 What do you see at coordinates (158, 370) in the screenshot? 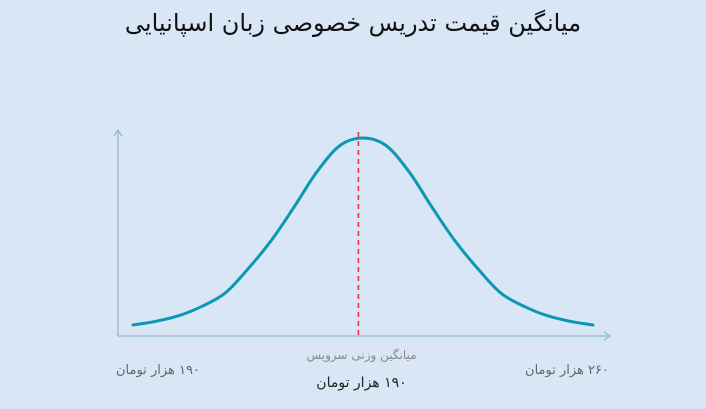
I see `min-price-label: ۱۹۰ هزار تومان` at bounding box center [158, 370].